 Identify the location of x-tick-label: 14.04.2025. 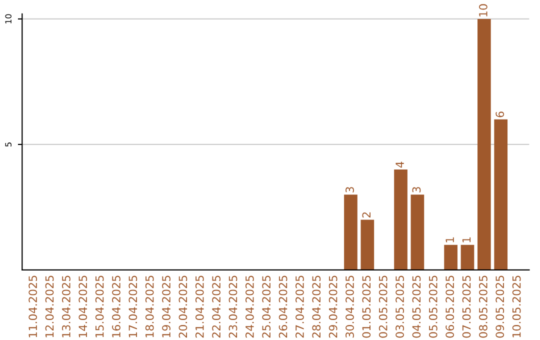
(83, 307).